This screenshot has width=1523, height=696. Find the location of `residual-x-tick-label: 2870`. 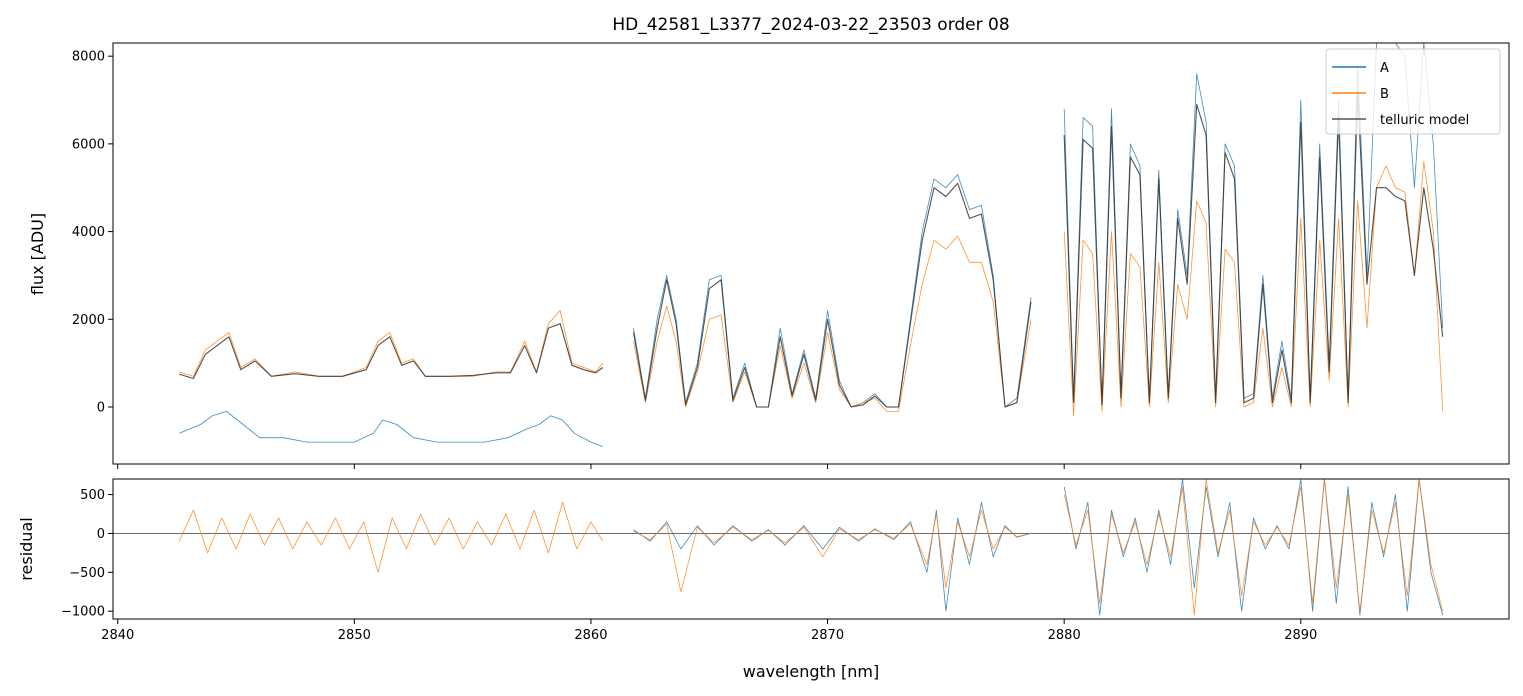

residual-x-tick-label: 2870 is located at coordinates (827, 635).